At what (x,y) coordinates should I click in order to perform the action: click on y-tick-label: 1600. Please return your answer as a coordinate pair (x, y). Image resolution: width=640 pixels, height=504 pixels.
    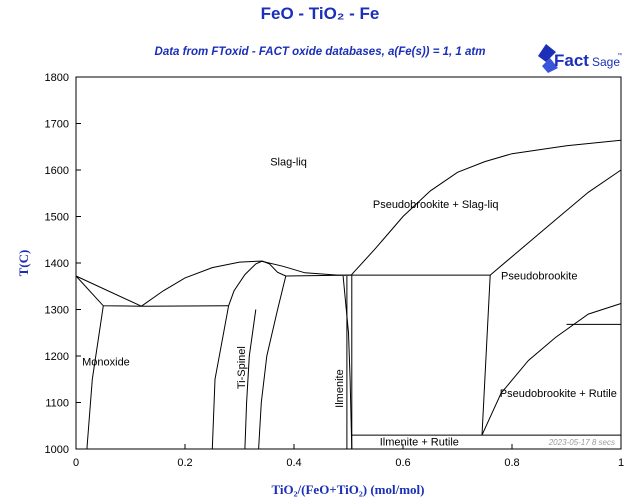
    Looking at the image, I should click on (57, 171).